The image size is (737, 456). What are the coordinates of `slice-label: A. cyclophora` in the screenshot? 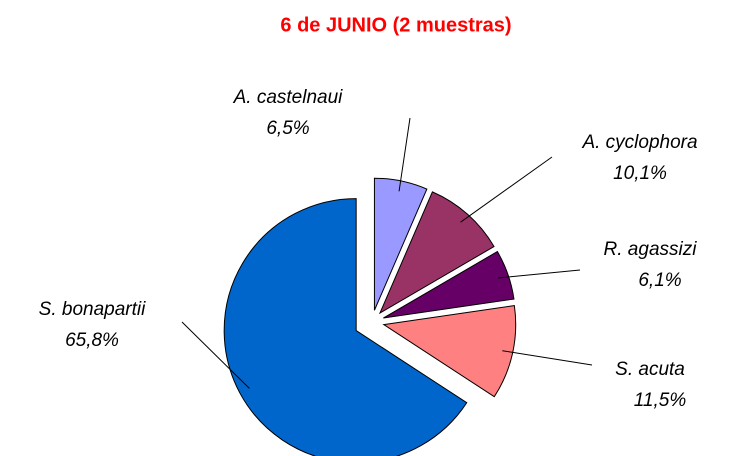 It's located at (639, 142).